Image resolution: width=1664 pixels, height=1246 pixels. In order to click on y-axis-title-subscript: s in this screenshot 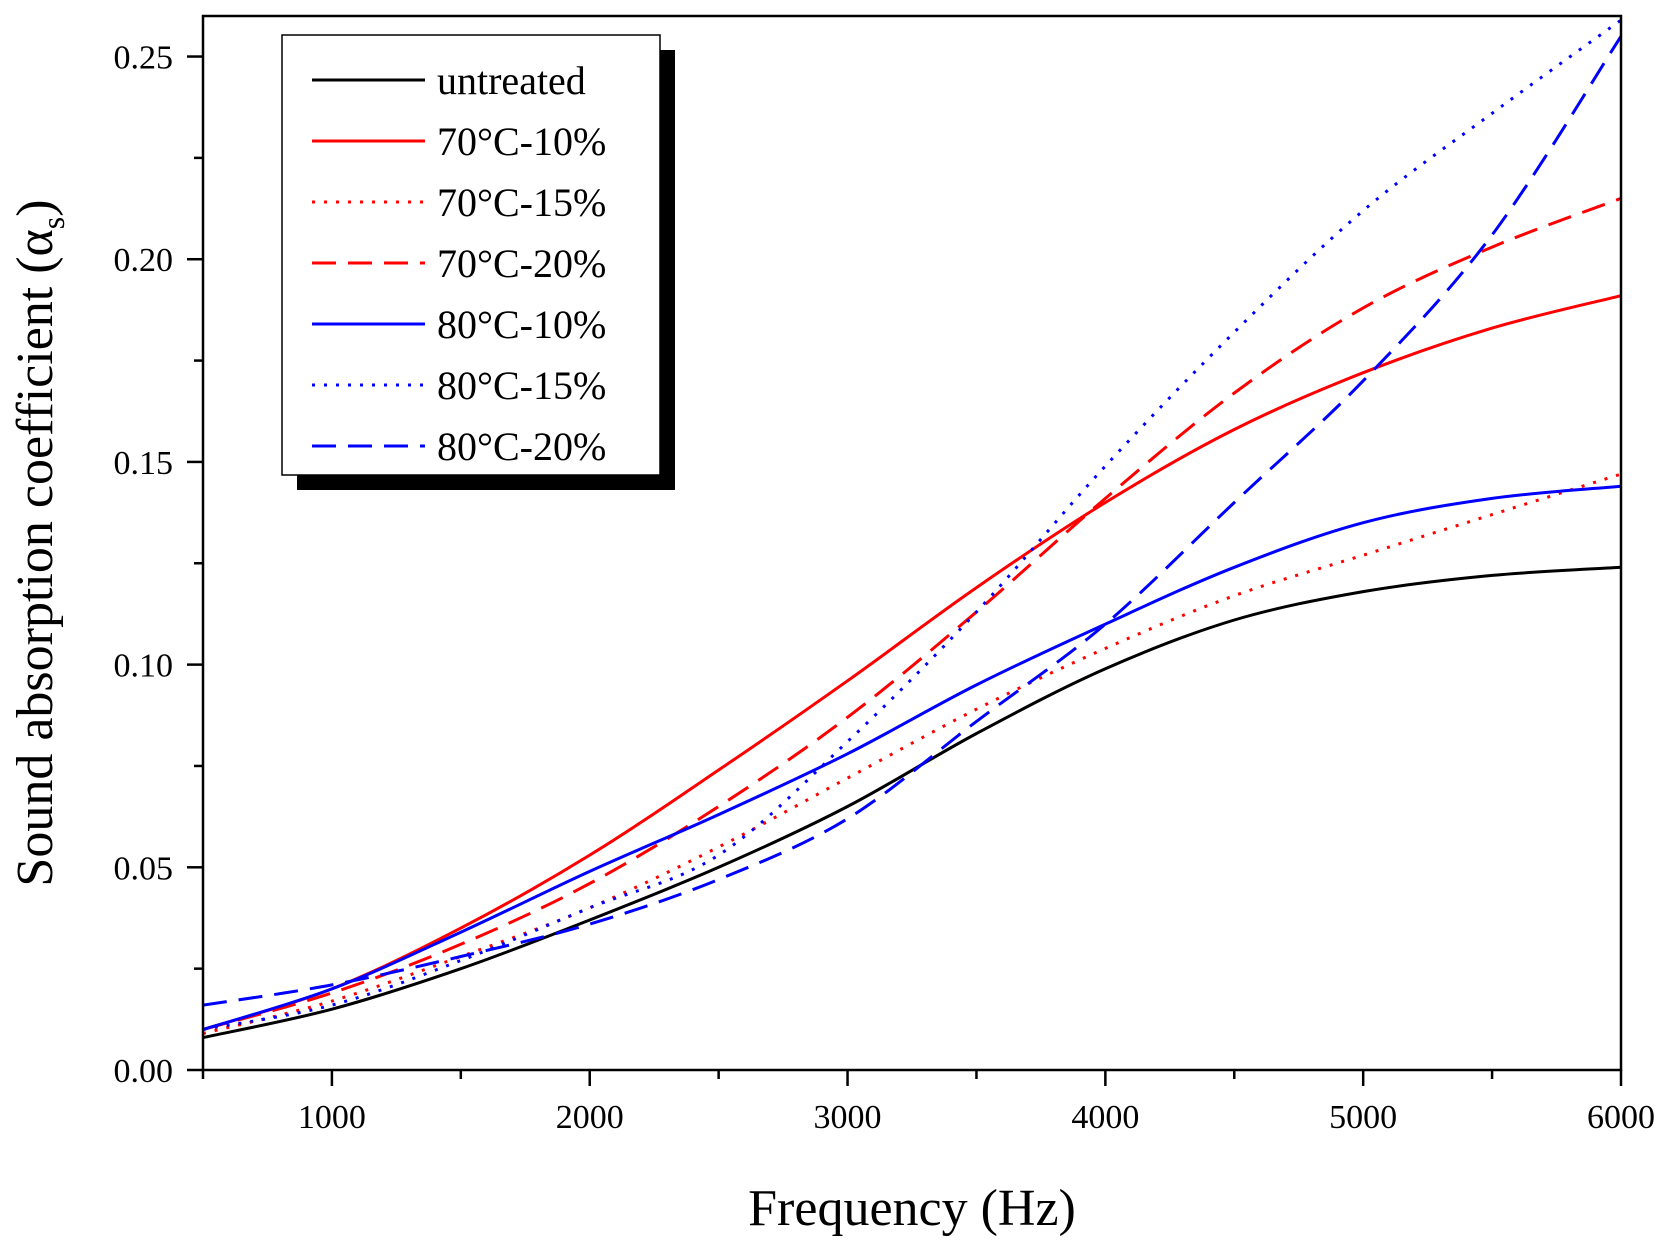, I will do `click(53, 223)`.